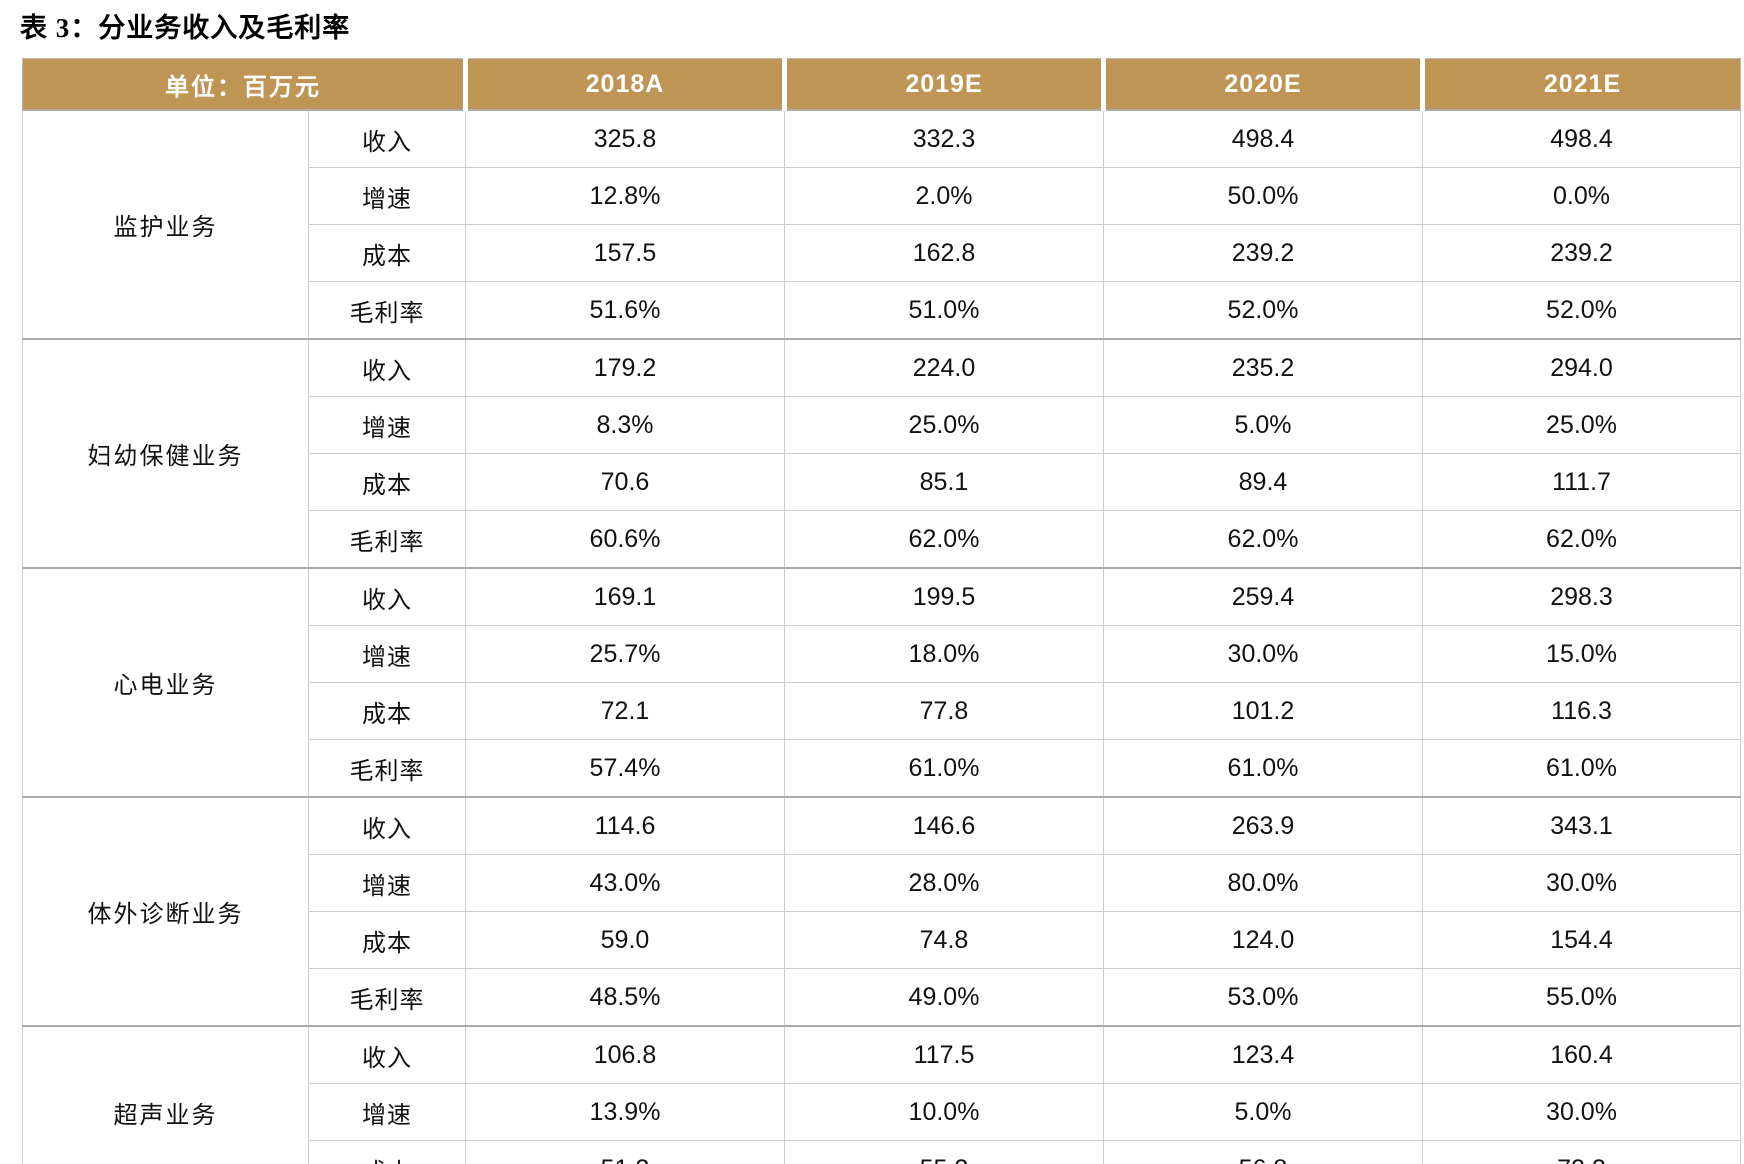 Image resolution: width=1744 pixels, height=1164 pixels. Describe the element at coordinates (882, 997) in the screenshot. I see `table-row: 毛利率 48.5% 49.0% 53.0% 55.0%` at that location.